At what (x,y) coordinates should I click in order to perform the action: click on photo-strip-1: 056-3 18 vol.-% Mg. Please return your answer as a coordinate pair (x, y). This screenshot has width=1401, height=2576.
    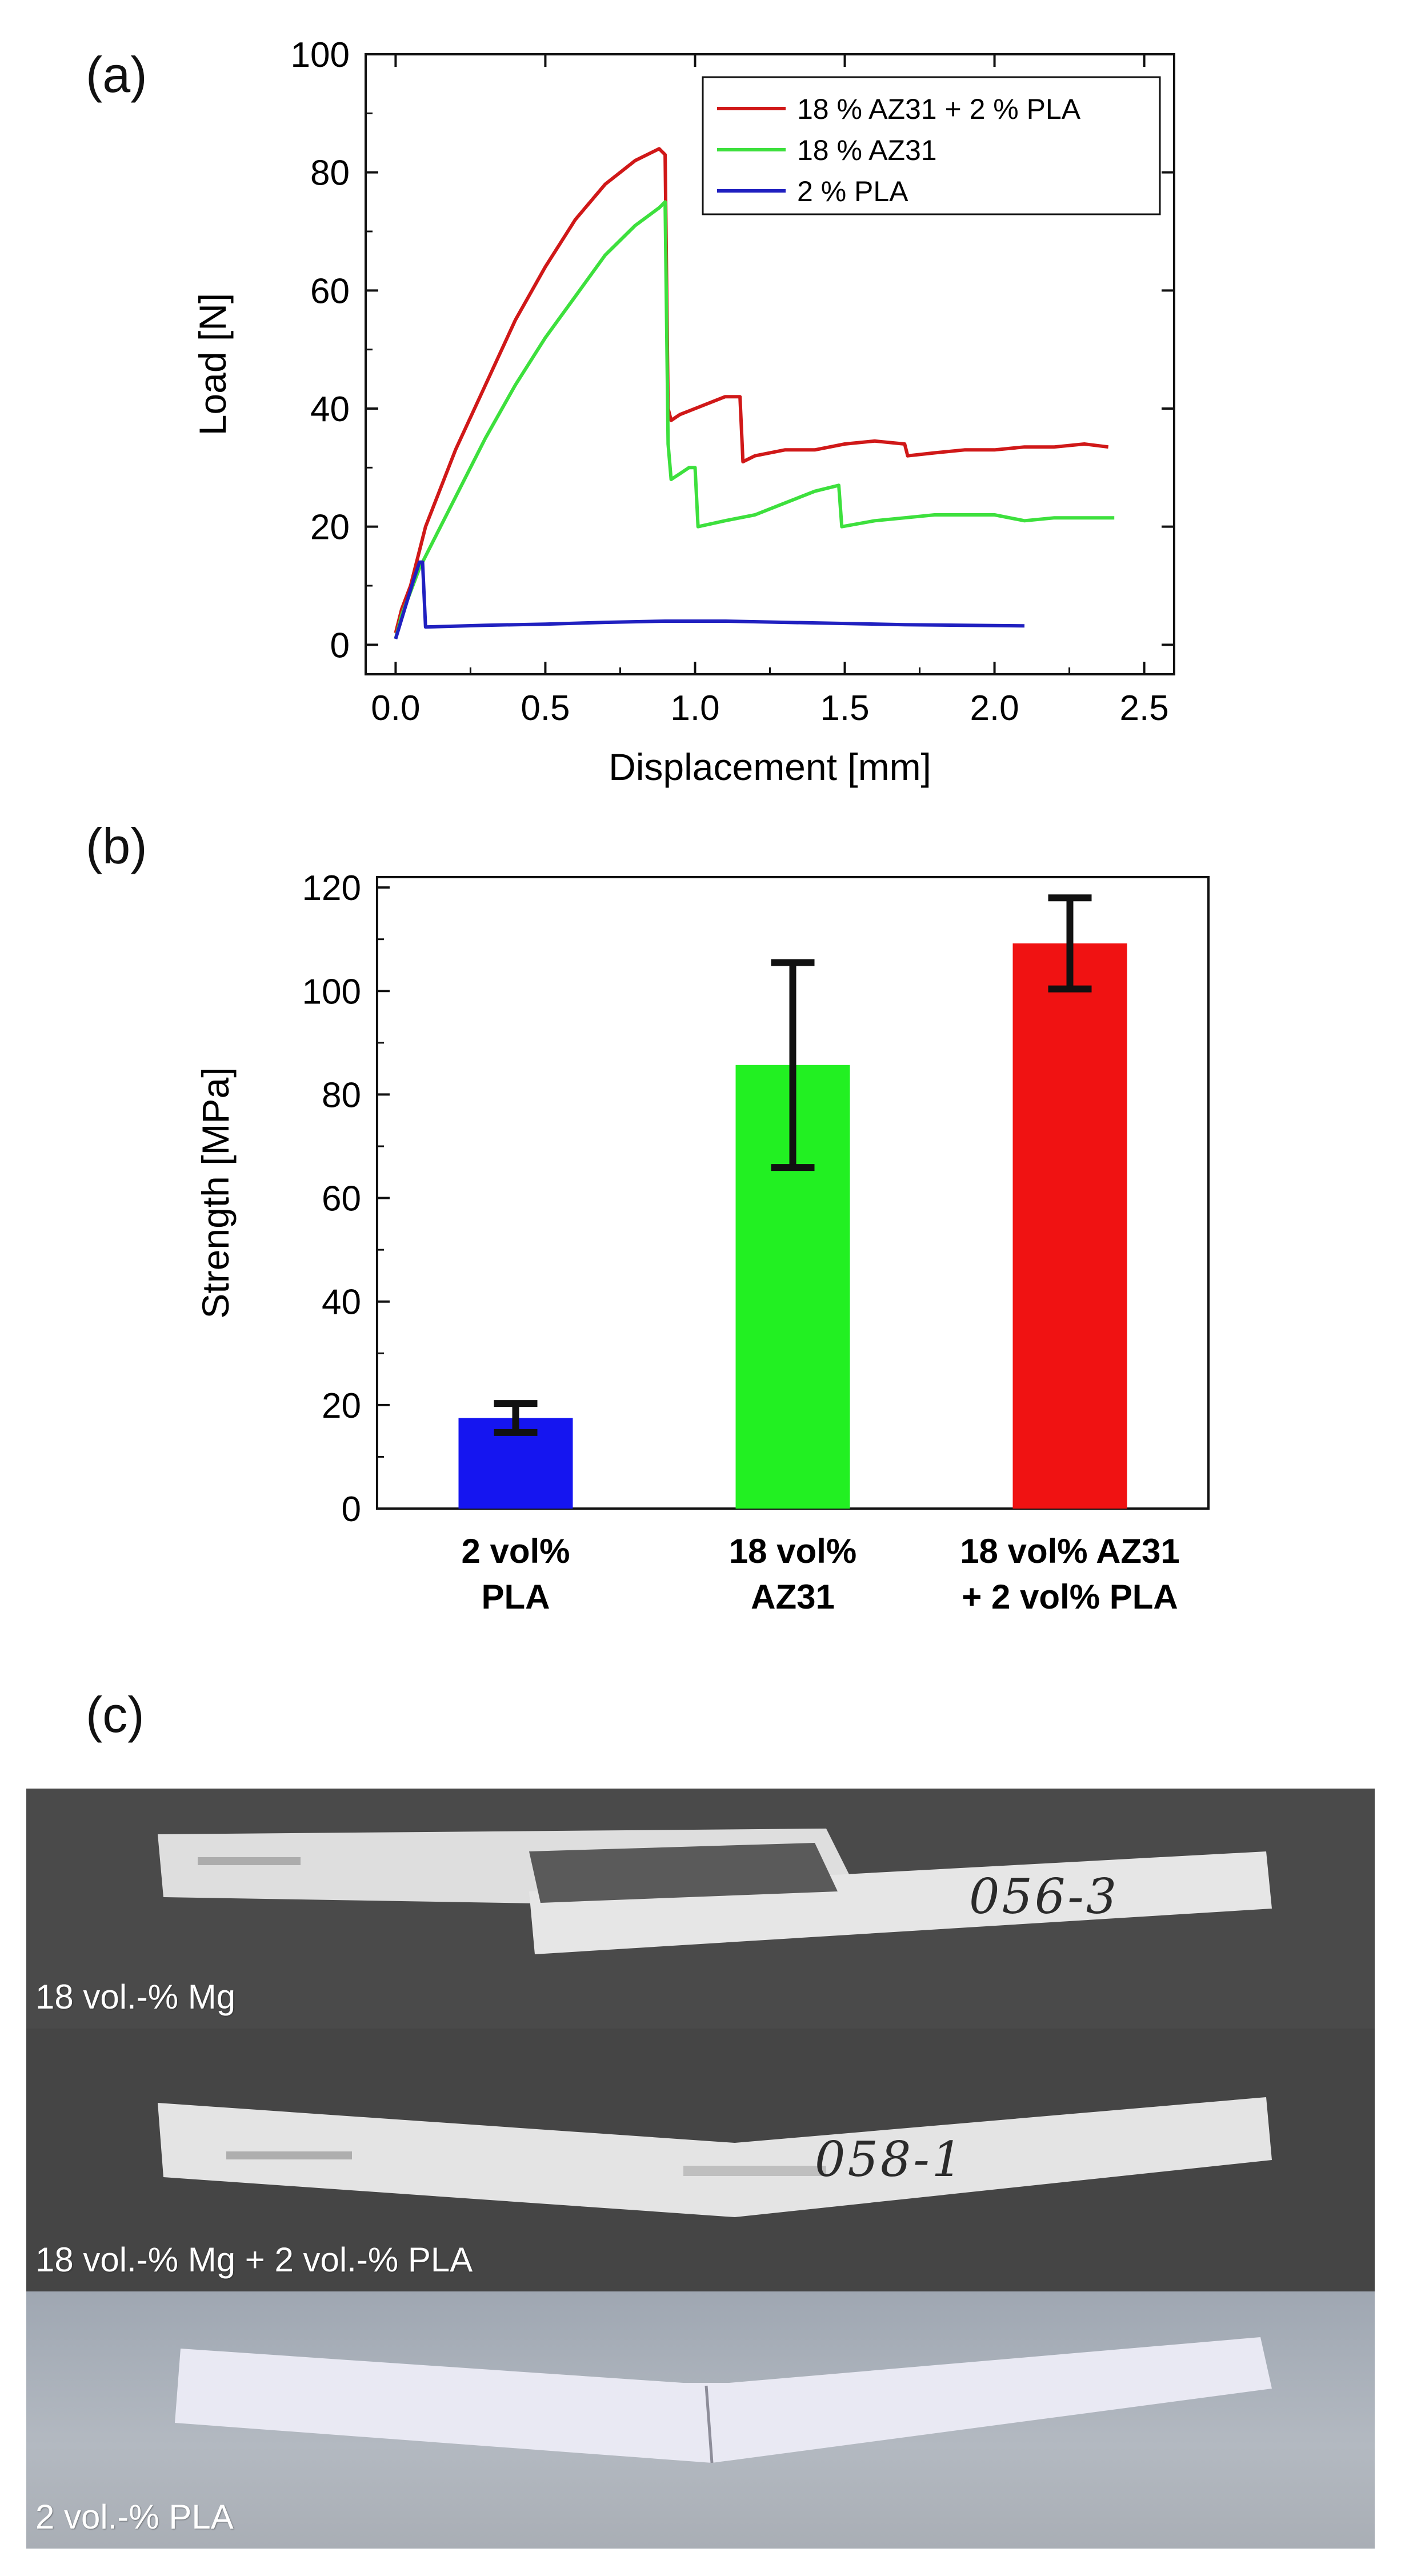
    Looking at the image, I should click on (700, 1909).